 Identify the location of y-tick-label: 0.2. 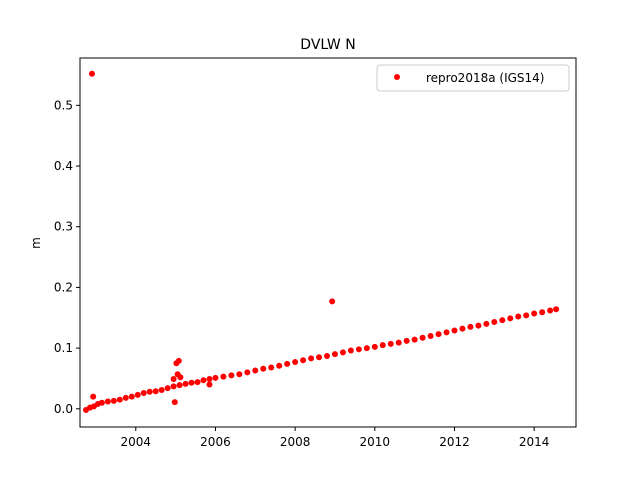
(63, 287).